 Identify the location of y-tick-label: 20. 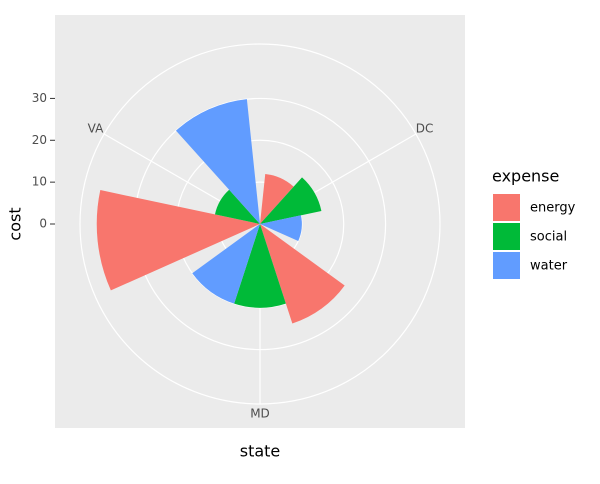
(39, 140).